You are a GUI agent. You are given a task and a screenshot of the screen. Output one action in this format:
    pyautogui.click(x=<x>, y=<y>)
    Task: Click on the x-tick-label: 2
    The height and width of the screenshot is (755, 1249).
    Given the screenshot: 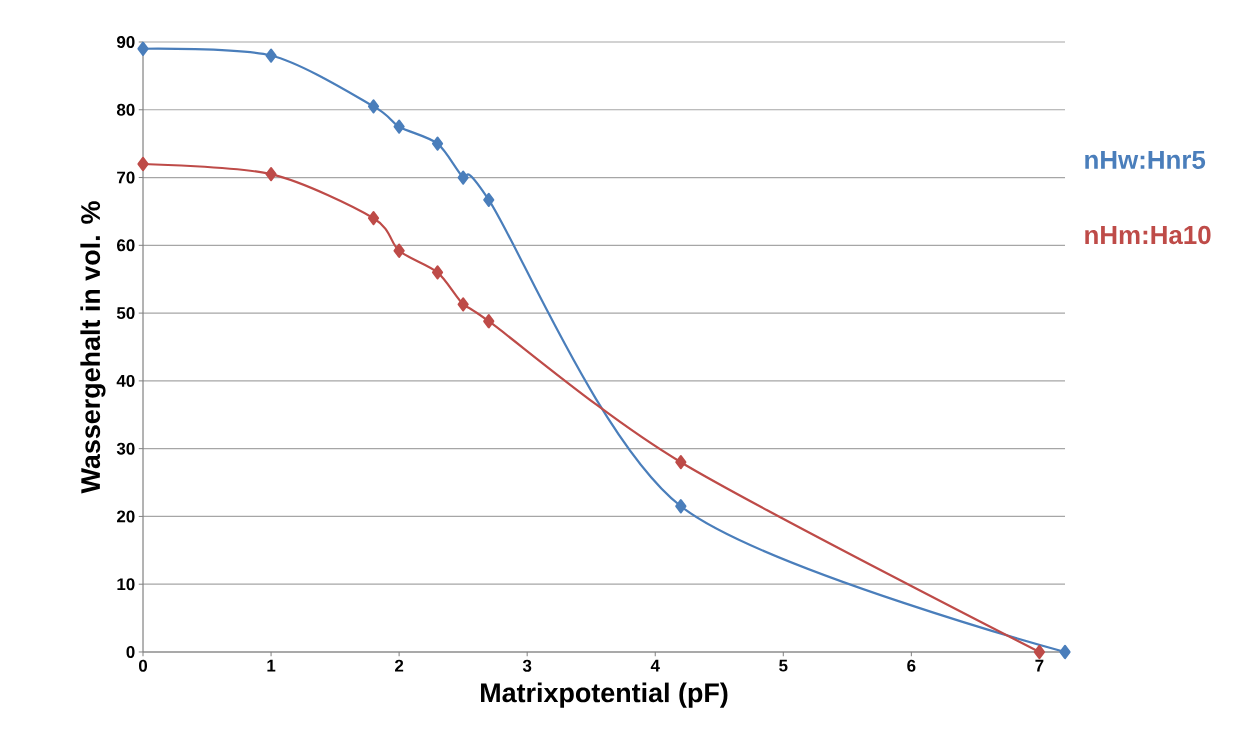 What is the action you would take?
    pyautogui.click(x=399, y=665)
    